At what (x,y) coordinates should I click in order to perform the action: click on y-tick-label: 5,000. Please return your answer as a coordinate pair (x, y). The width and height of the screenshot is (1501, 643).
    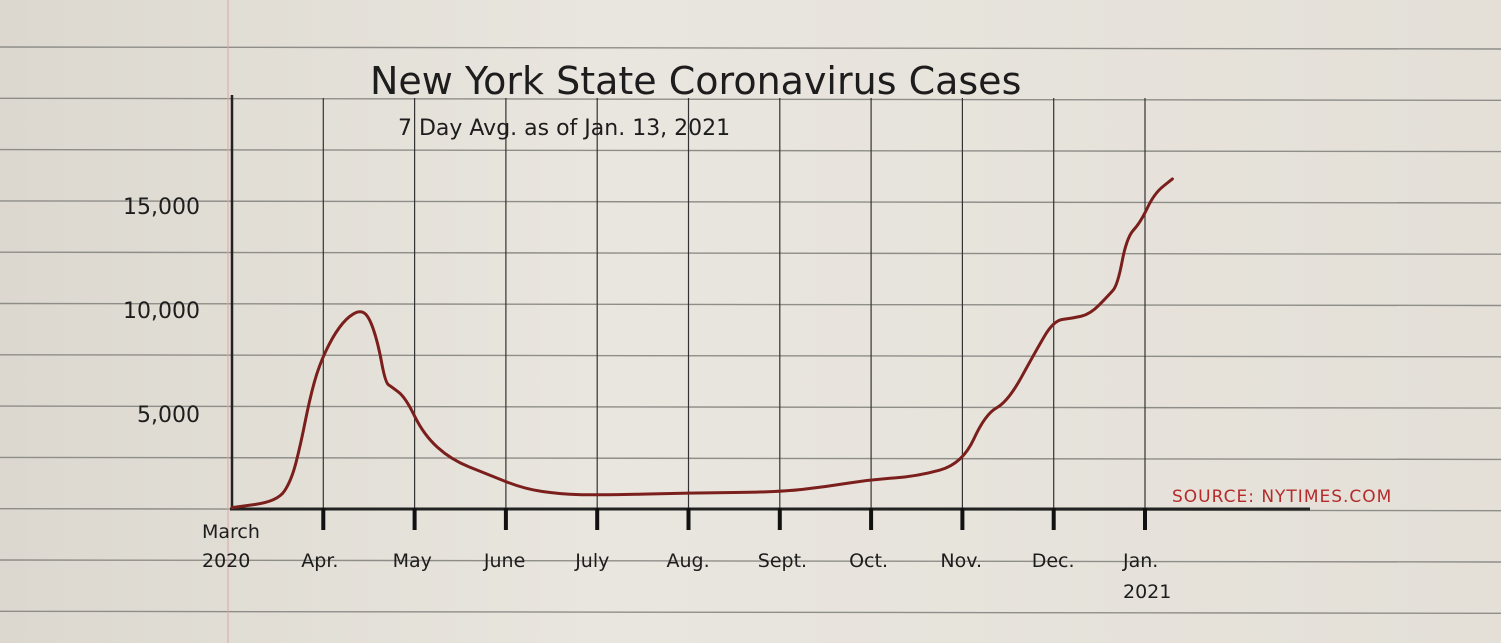
    Looking at the image, I should click on (168, 415).